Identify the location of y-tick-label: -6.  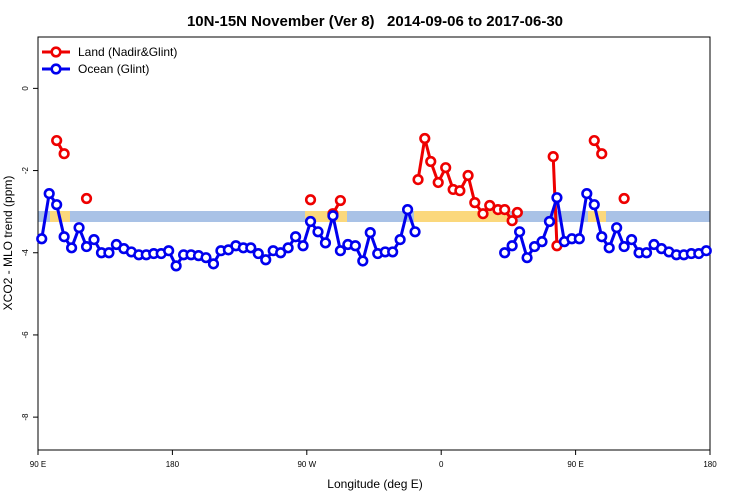
(25, 335).